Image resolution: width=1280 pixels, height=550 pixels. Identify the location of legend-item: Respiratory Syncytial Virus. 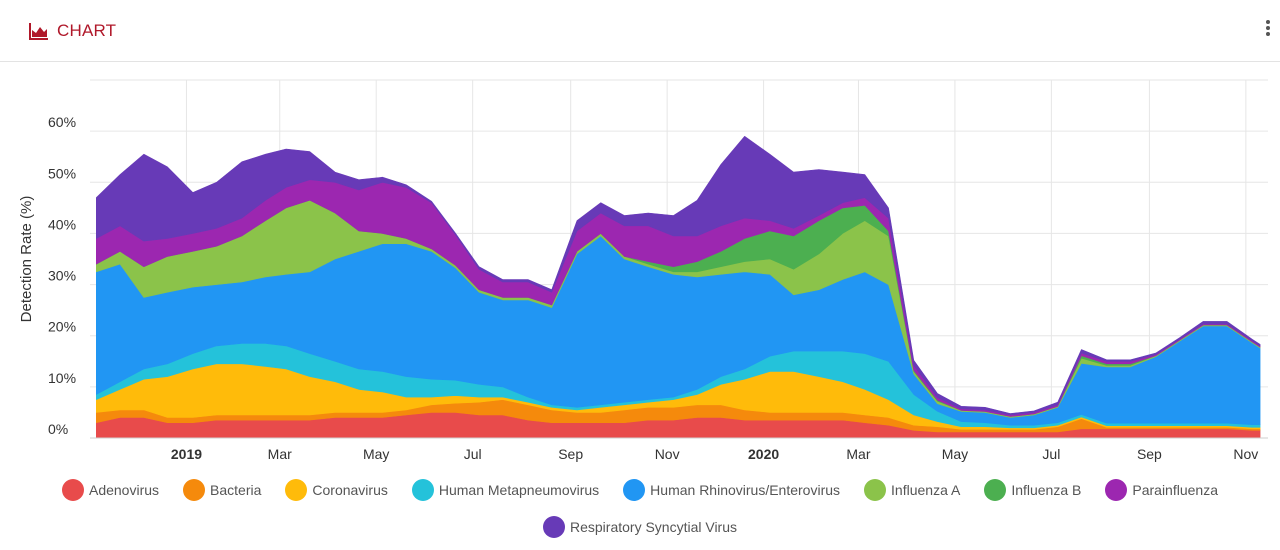
(640, 527).